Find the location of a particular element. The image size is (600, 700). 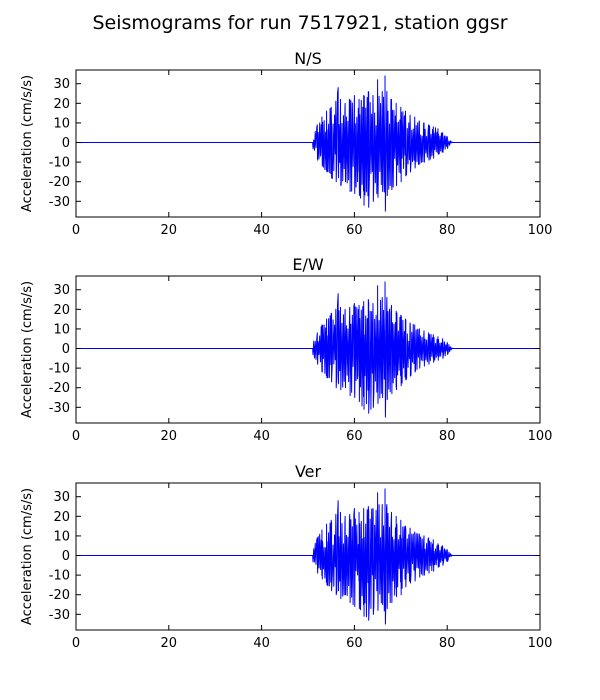

x-tick-label-ver-100: 100 is located at coordinates (540, 643).